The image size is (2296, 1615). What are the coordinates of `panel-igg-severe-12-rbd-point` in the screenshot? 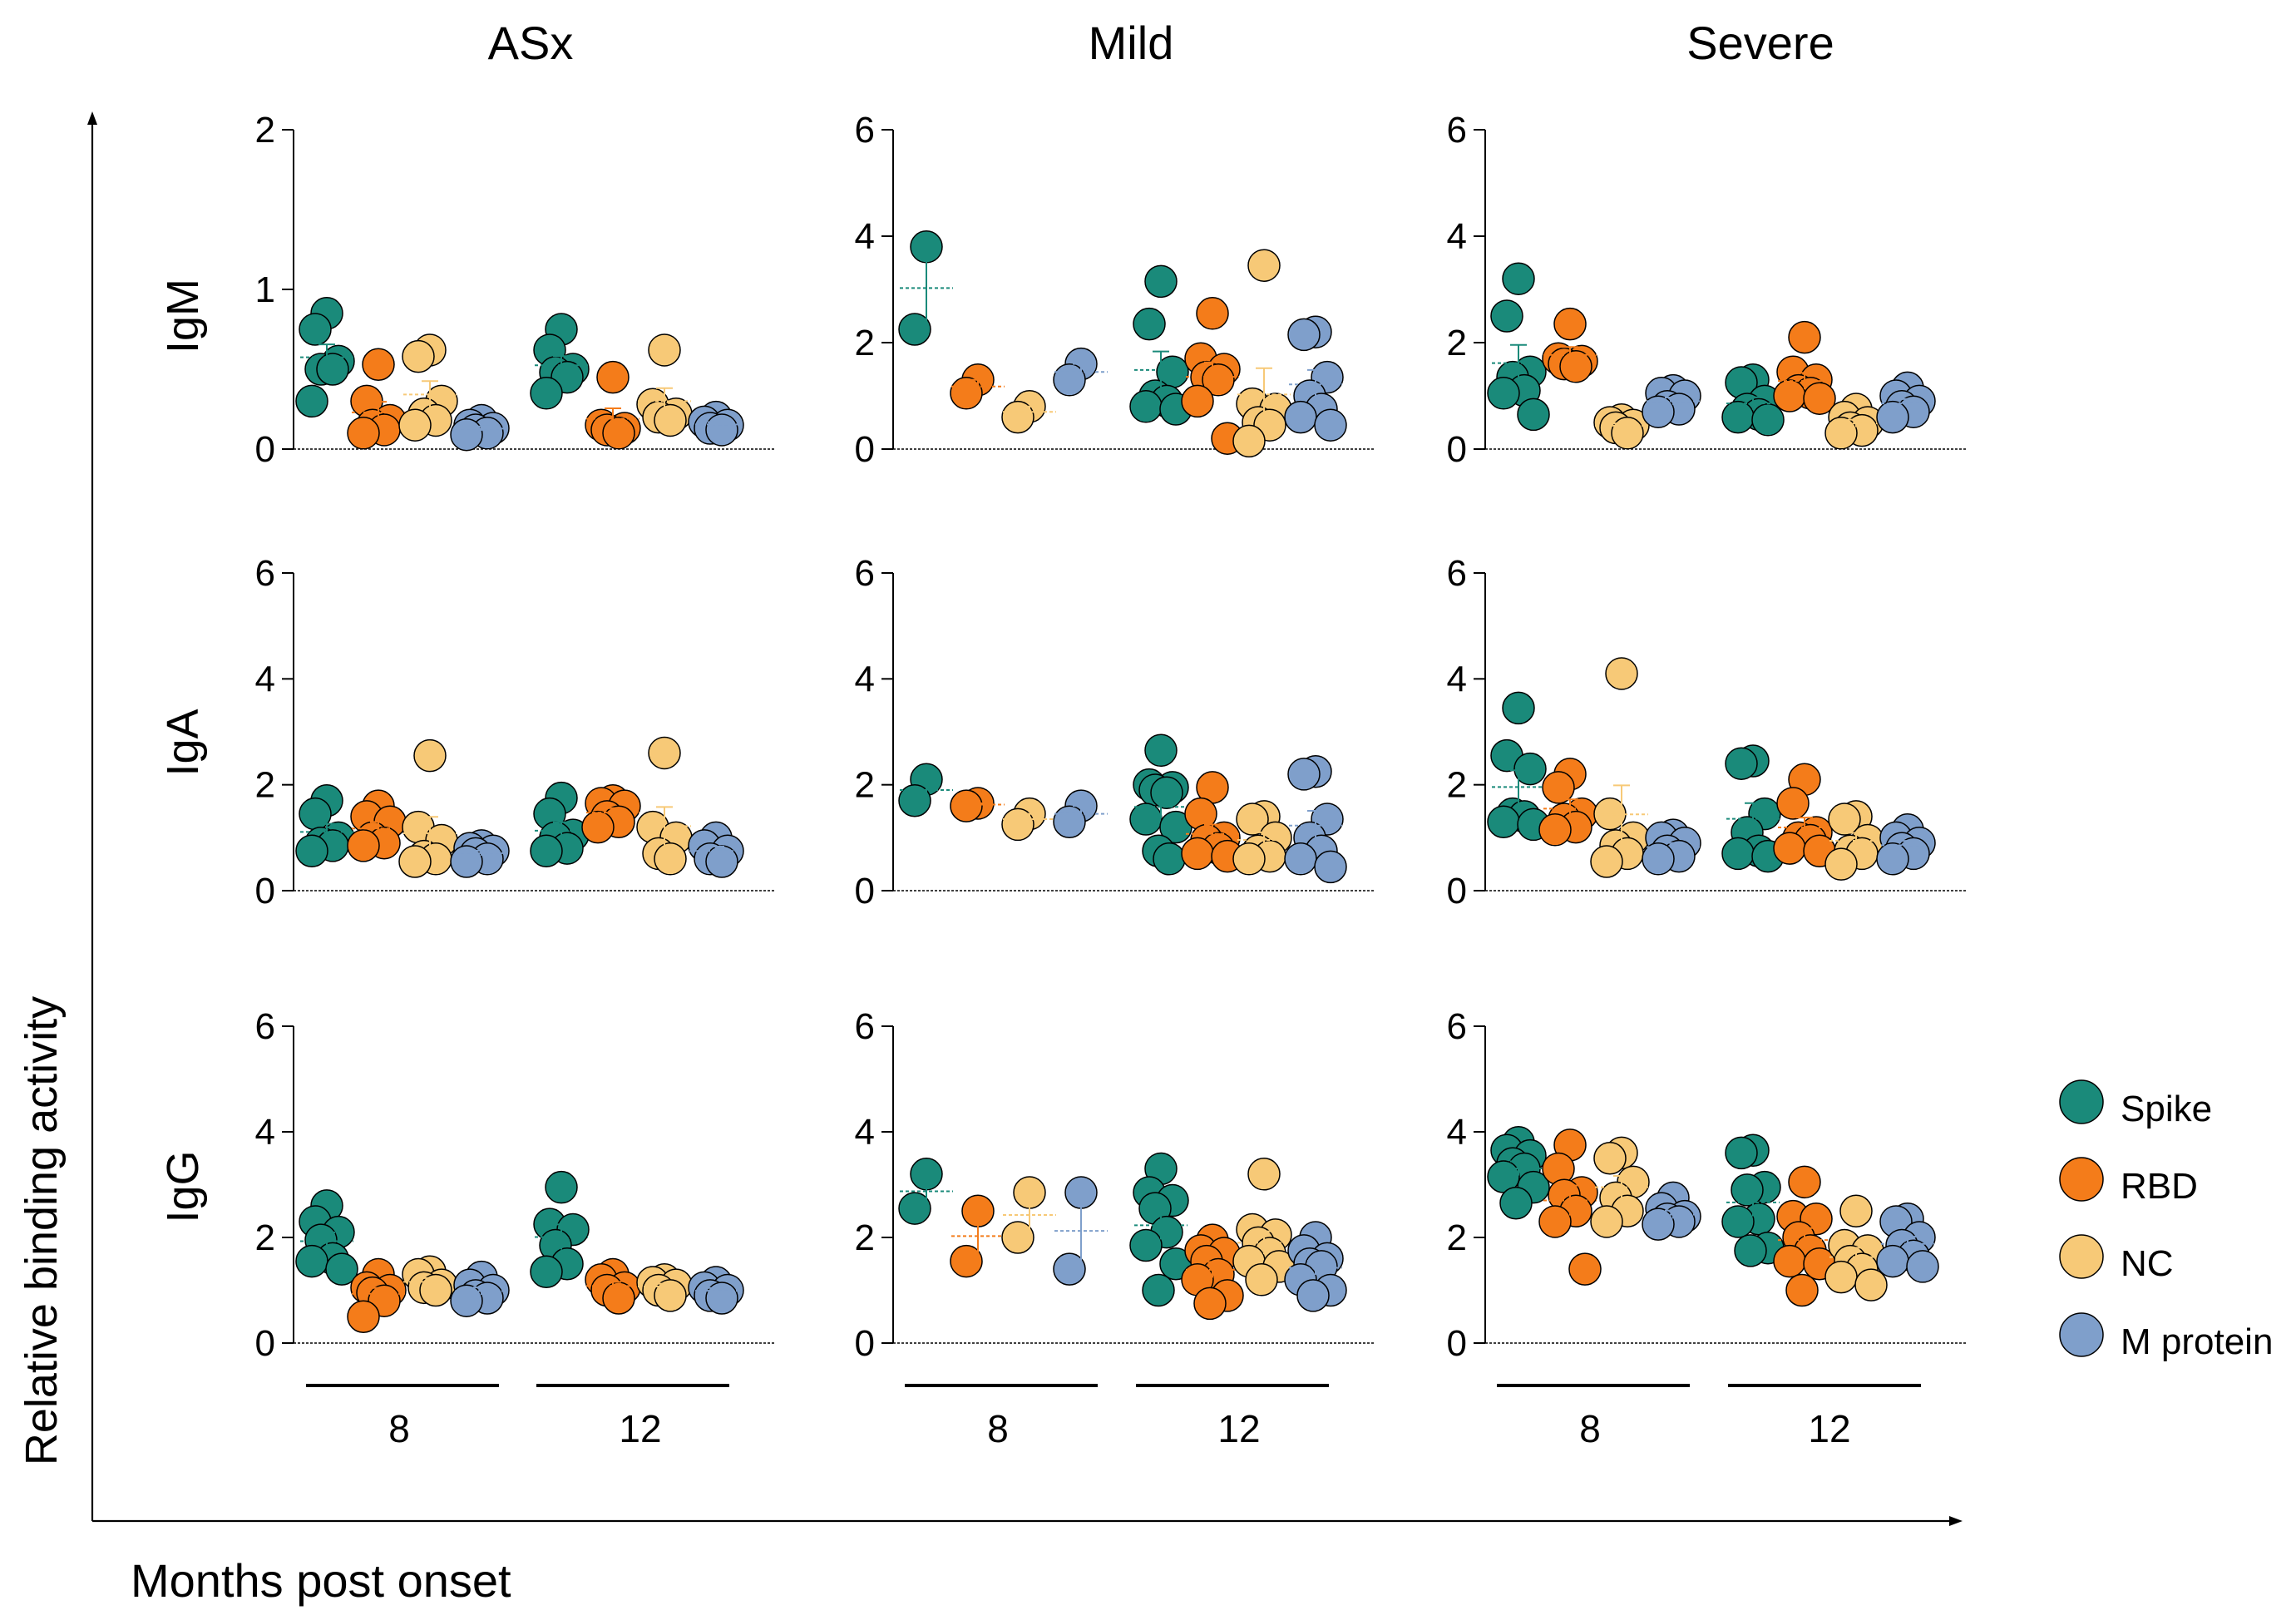 It's located at (1804, 1182).